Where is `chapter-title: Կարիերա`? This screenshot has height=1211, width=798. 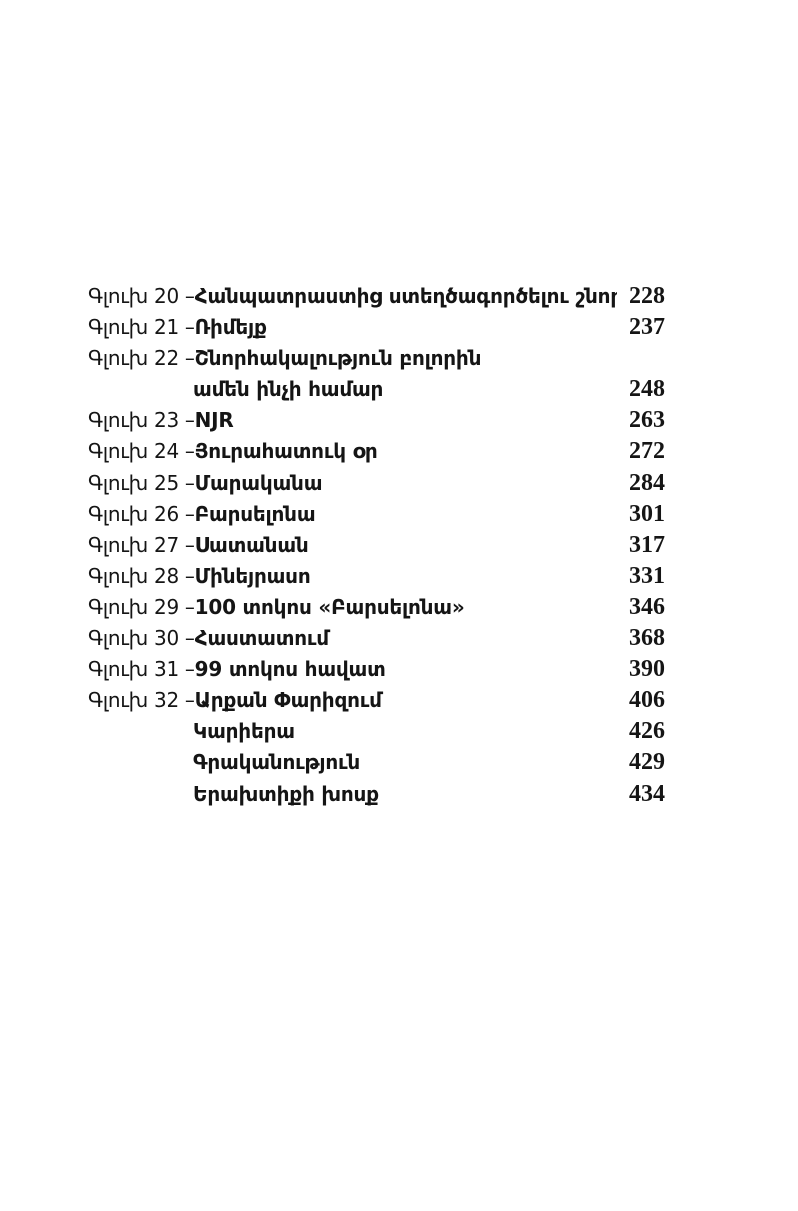
chapter-title: Կարիերա is located at coordinates (244, 731).